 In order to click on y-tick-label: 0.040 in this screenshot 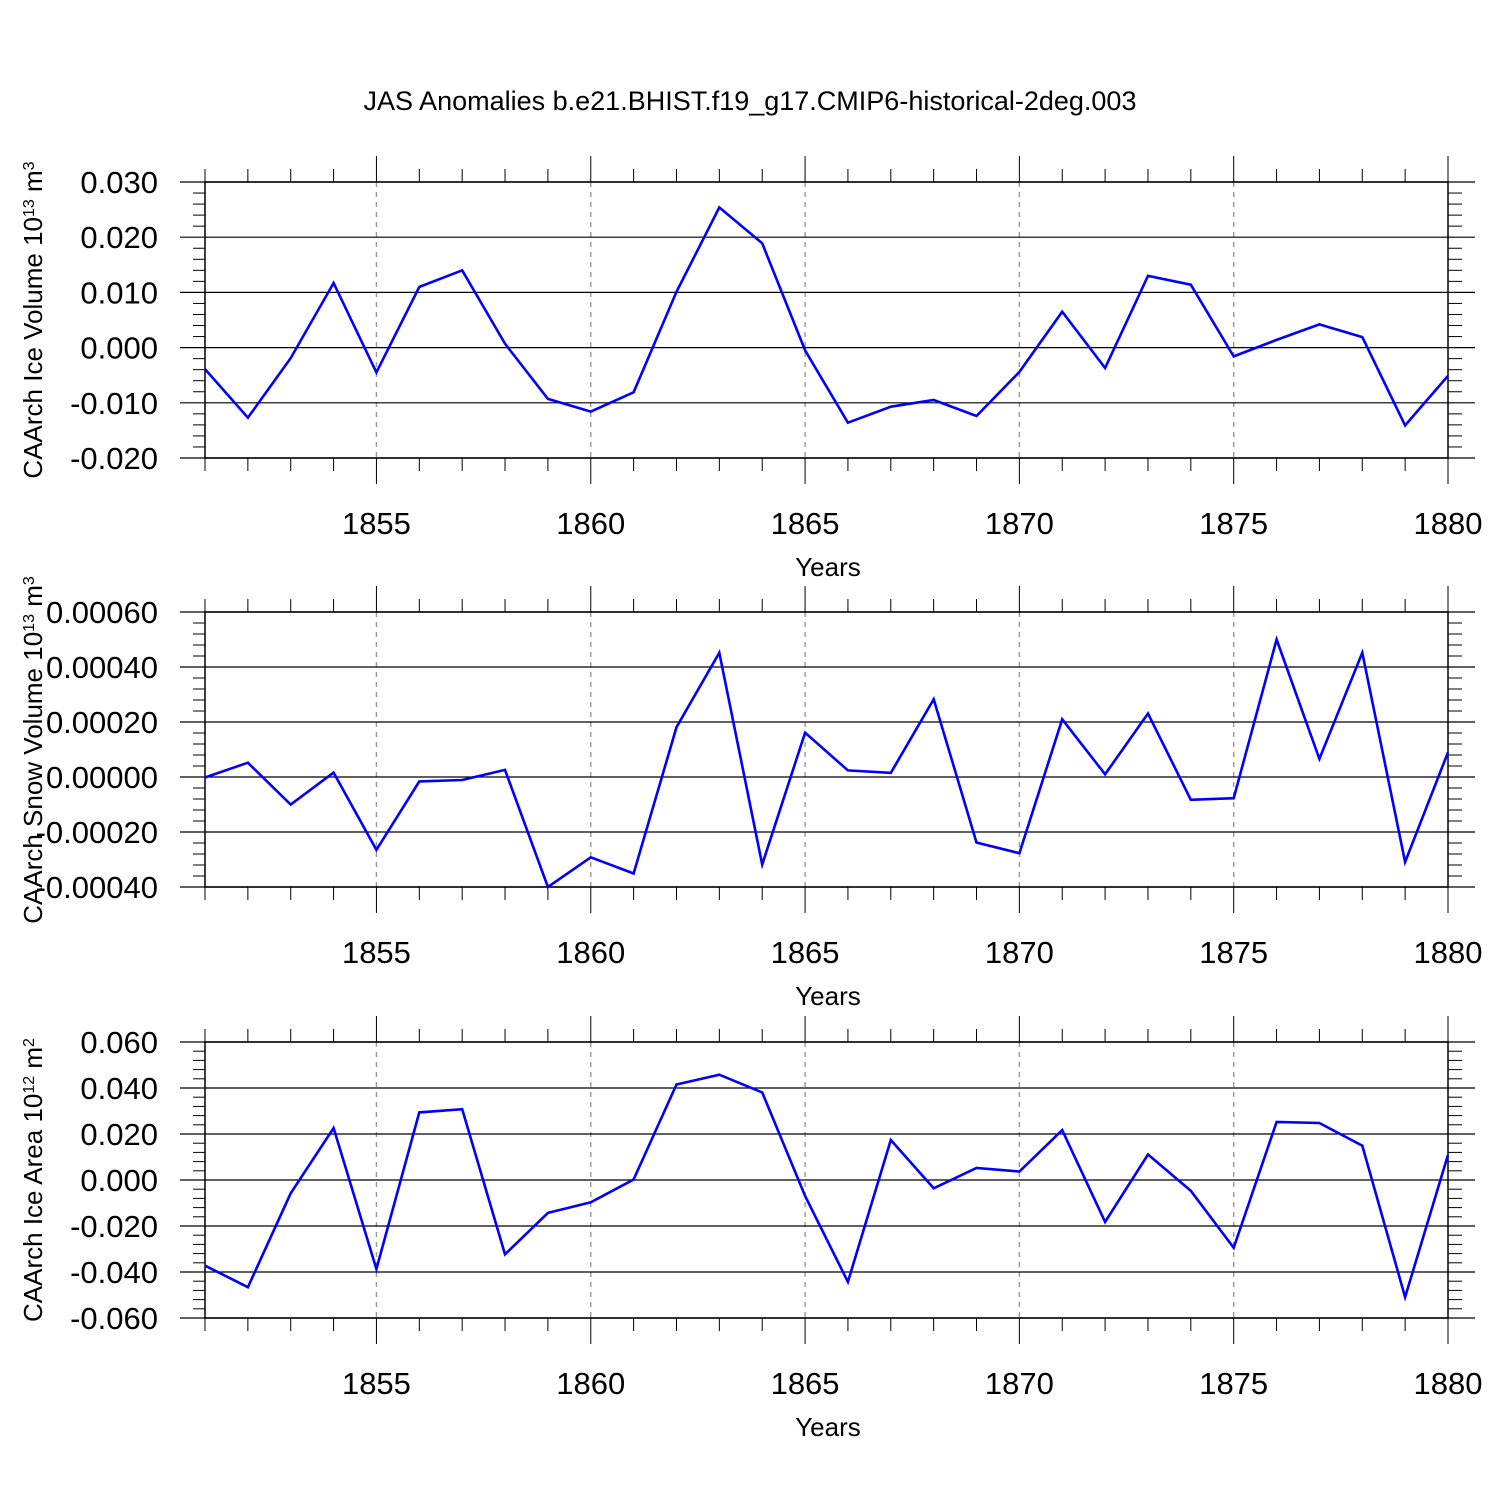, I will do `click(119, 1088)`.